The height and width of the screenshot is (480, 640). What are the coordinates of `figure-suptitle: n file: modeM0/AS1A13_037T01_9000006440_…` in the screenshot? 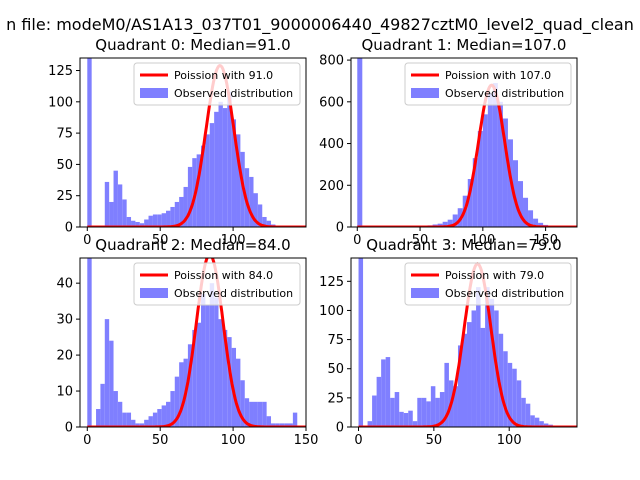 It's located at (320, 25).